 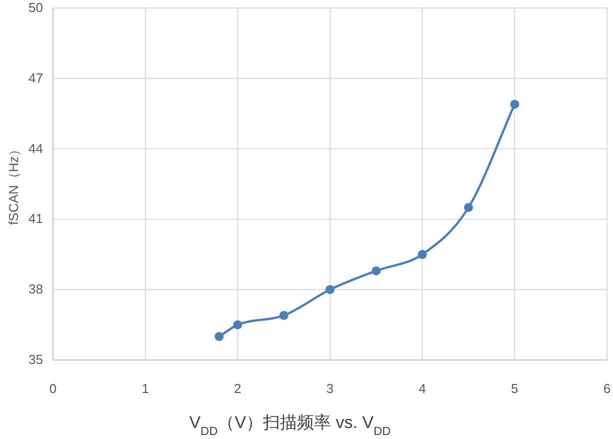 What do you see at coordinates (607, 388) in the screenshot?
I see `x-tick-label: 6` at bounding box center [607, 388].